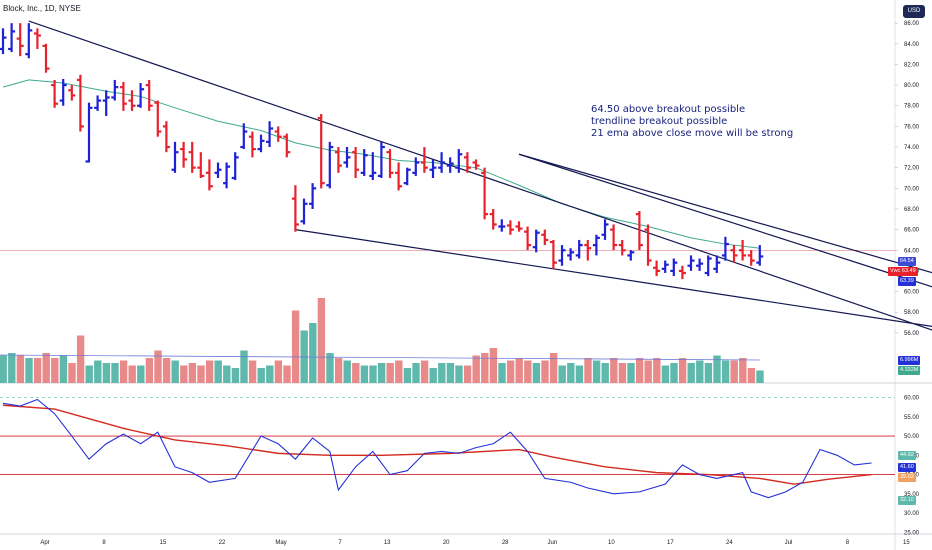  I want to click on currency-badge: USD, so click(914, 11).